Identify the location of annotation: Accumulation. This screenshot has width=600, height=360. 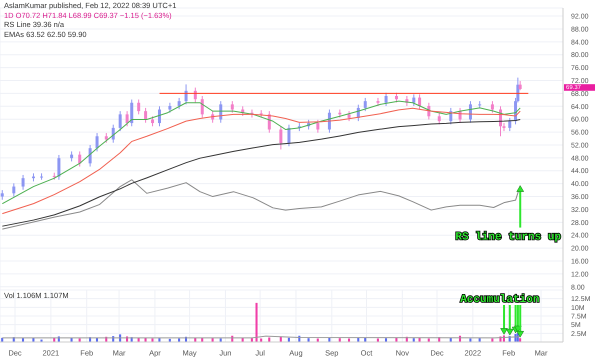
(500, 300).